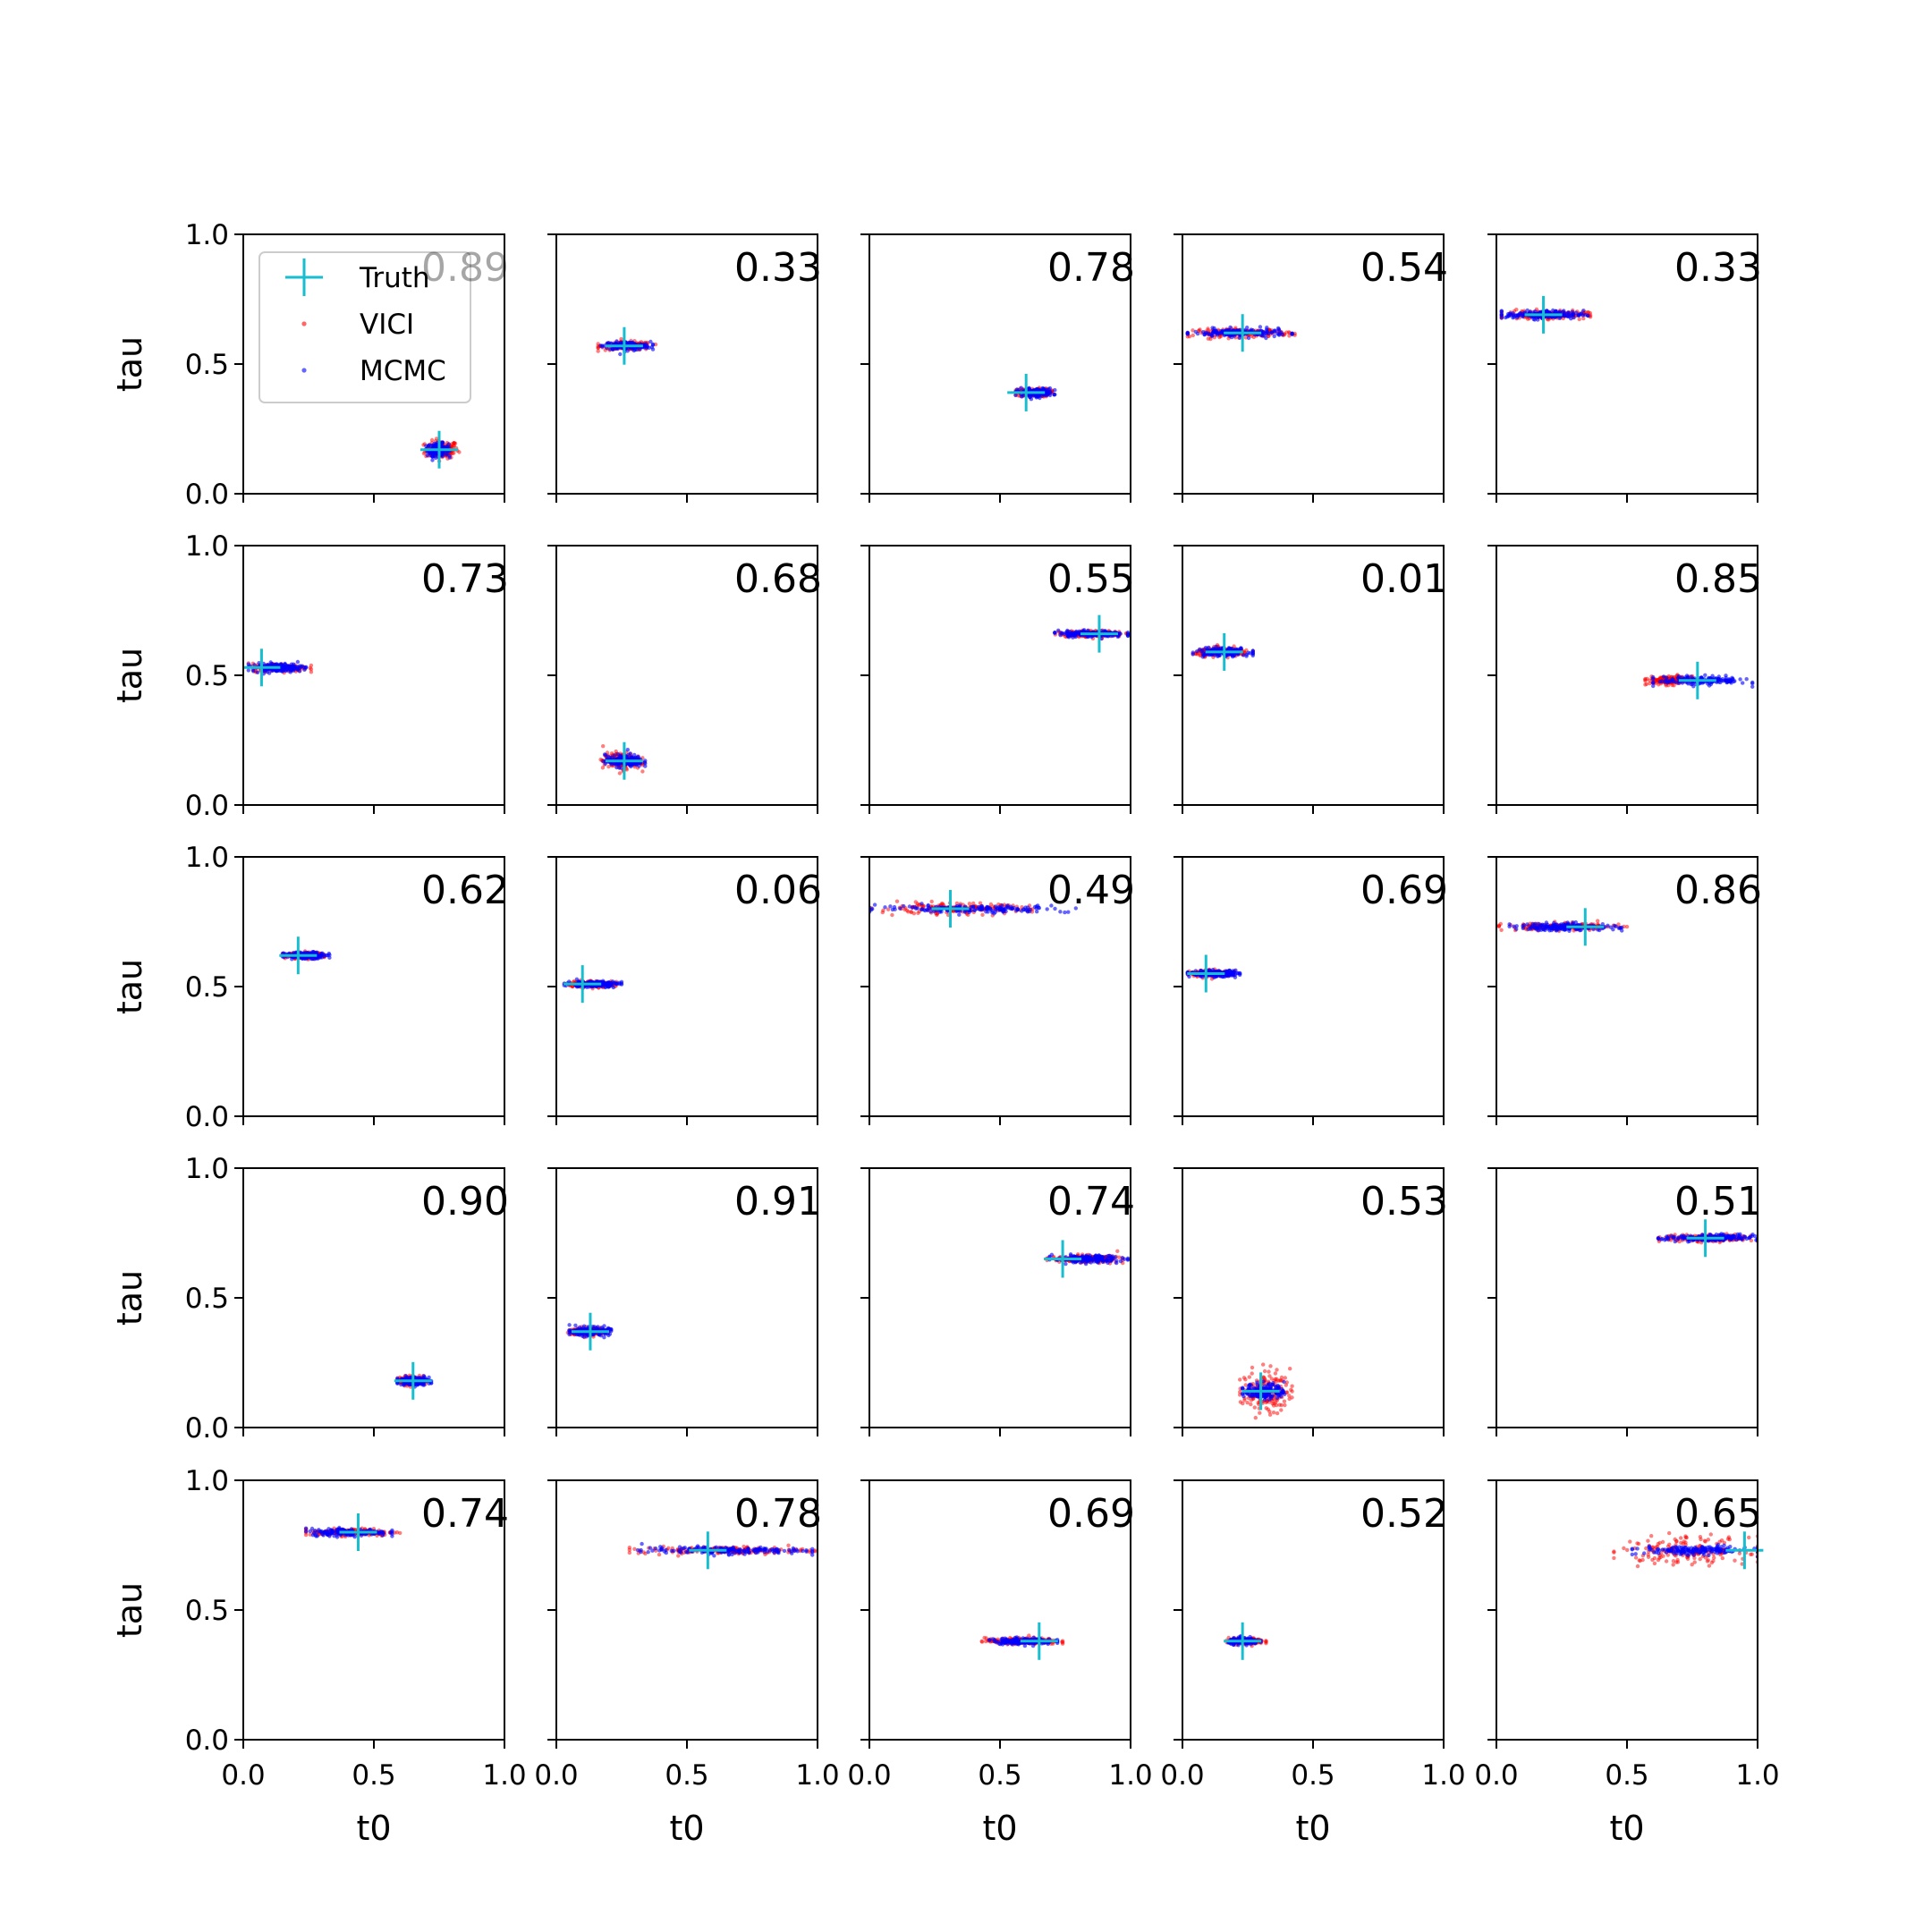 This screenshot has height=1932, width=1932. I want to click on panel-3: 0.78, so click(997, 368).